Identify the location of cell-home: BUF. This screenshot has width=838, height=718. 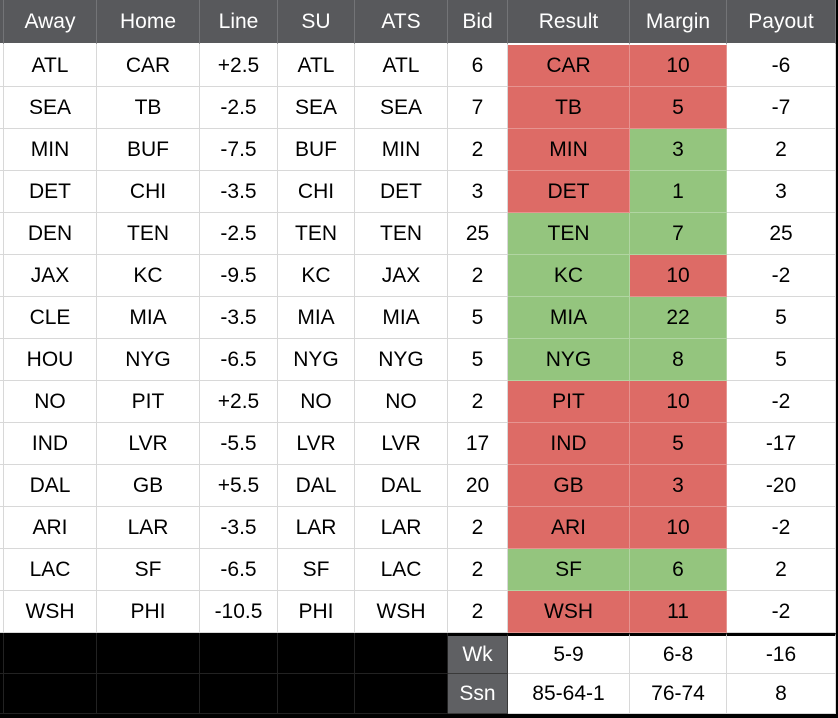
(148, 150).